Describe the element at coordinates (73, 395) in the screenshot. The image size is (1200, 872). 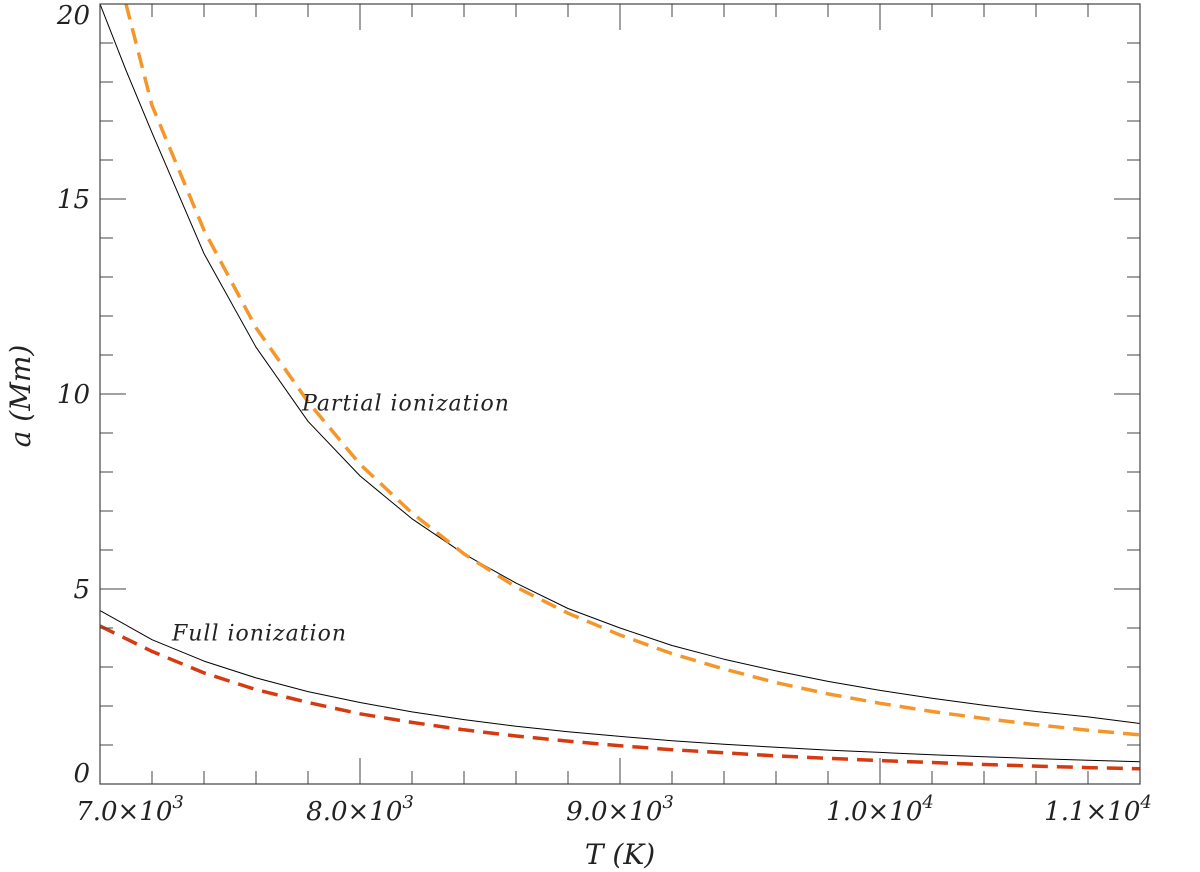
I see `y-tick-label: 10` at that location.